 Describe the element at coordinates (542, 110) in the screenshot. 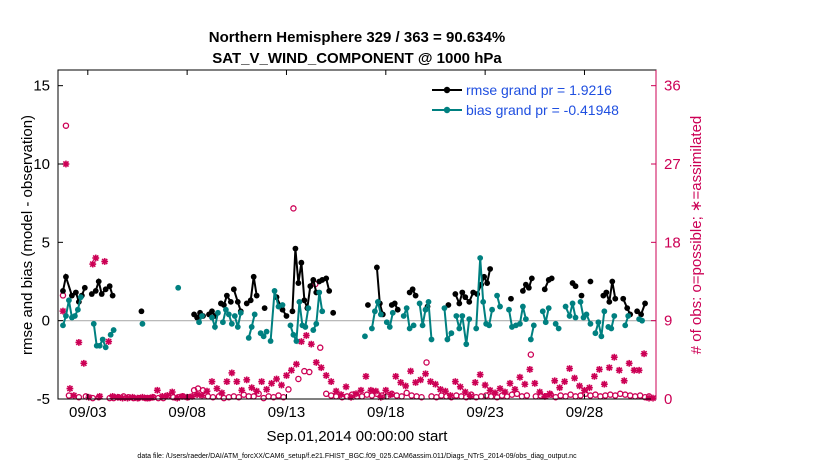

I see `legend-bias-label: bias grand pr = -0.41948` at that location.